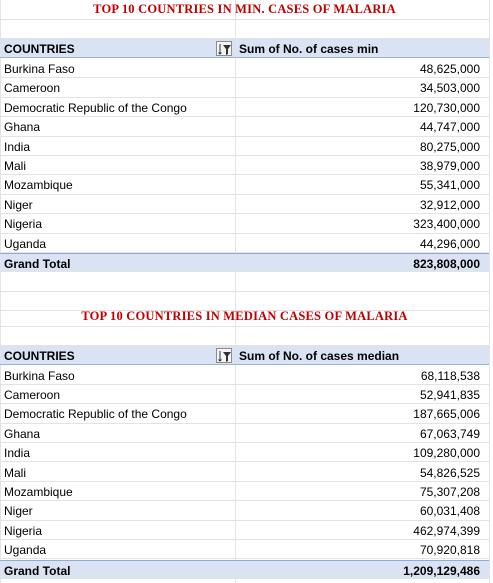 Image resolution: width=493 pixels, height=583 pixels. Describe the element at coordinates (449, 166) in the screenshot. I see `value-cell: 38,979,000` at that location.